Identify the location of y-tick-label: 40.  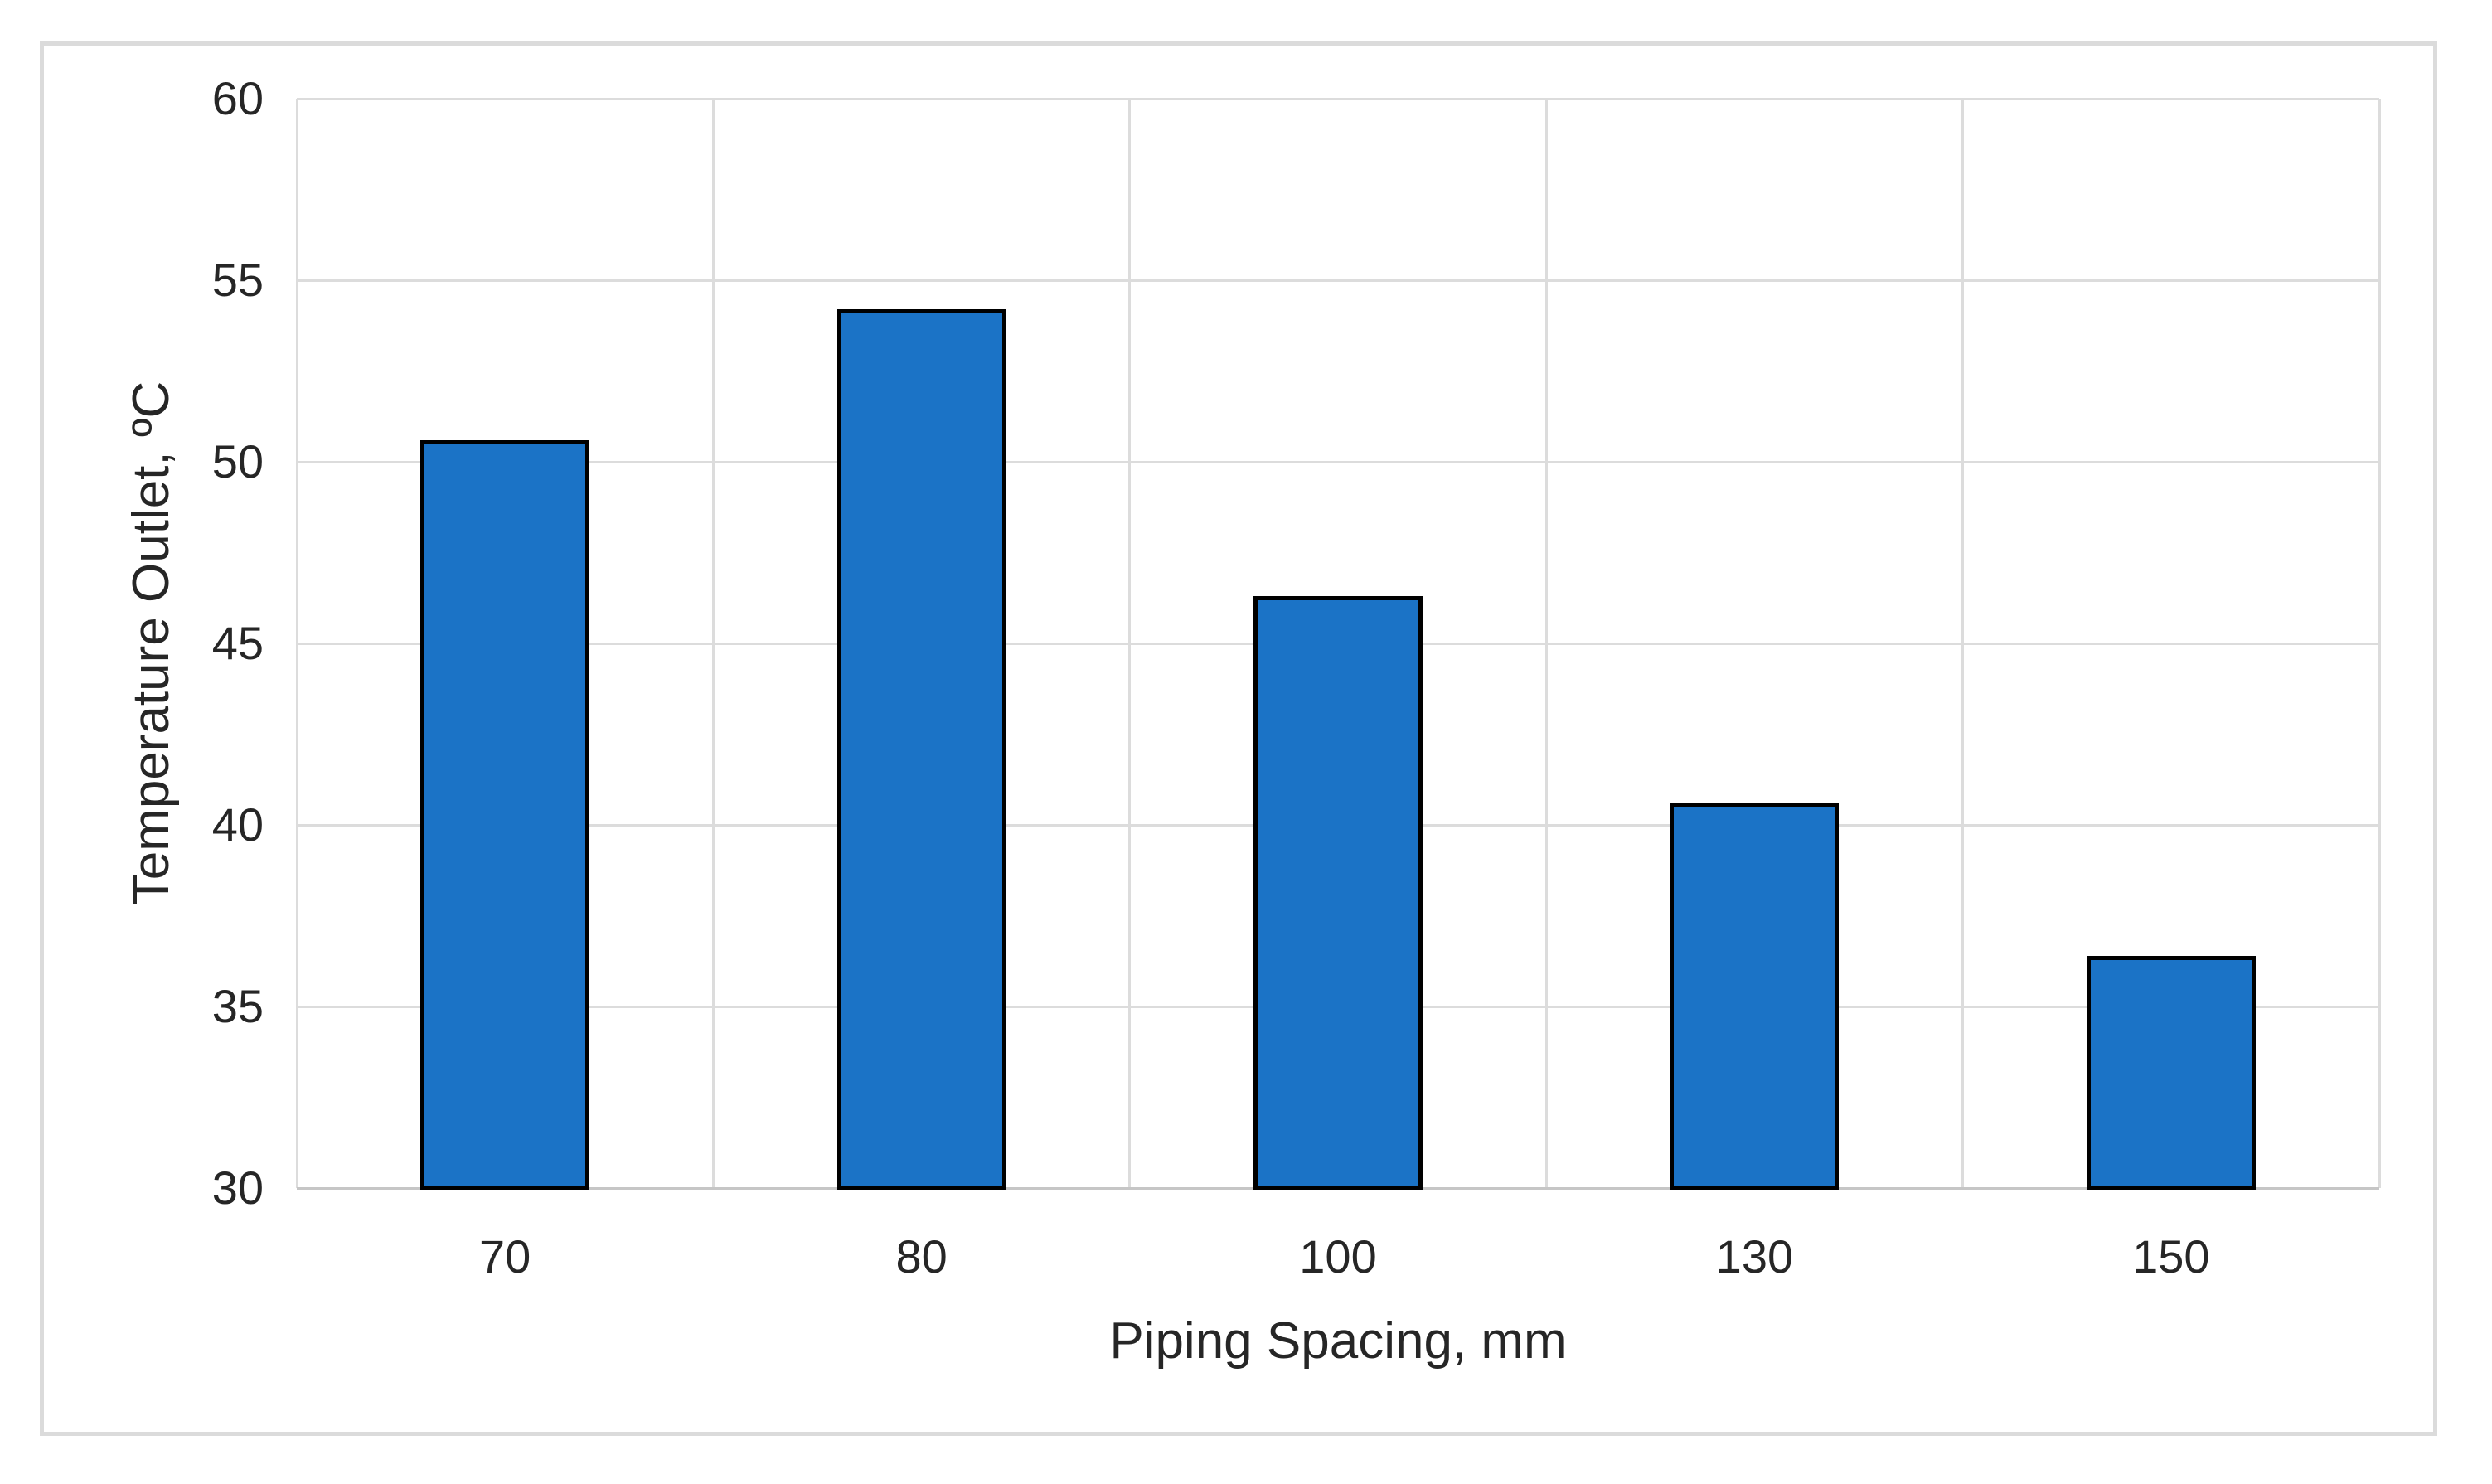
(238, 824).